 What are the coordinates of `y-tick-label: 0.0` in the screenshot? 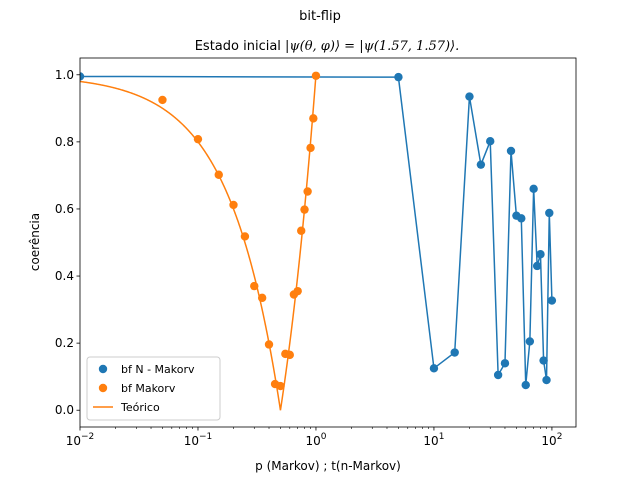 It's located at (64, 410).